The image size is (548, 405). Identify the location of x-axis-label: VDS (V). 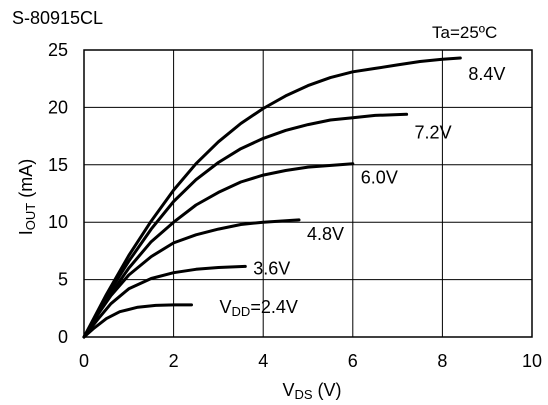
(311, 391).